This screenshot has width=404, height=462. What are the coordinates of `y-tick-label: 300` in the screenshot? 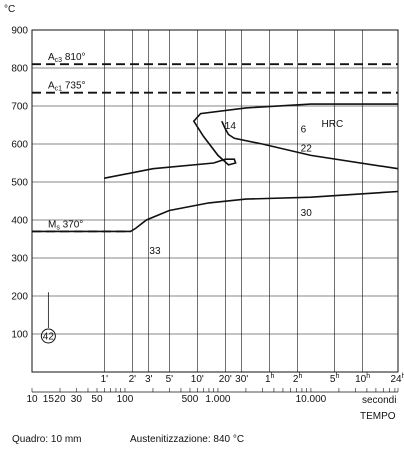 It's located at (19, 259).